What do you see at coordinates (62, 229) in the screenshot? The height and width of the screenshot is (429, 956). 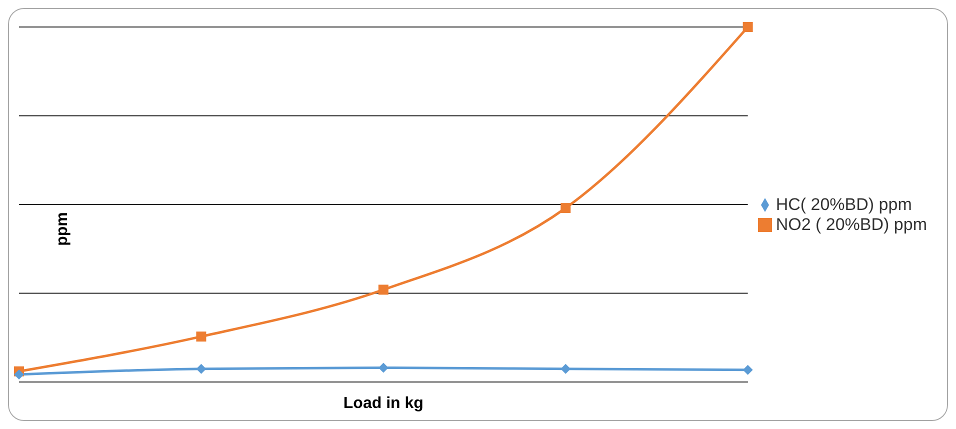 I see `y-axis-title: ppm` at bounding box center [62, 229].